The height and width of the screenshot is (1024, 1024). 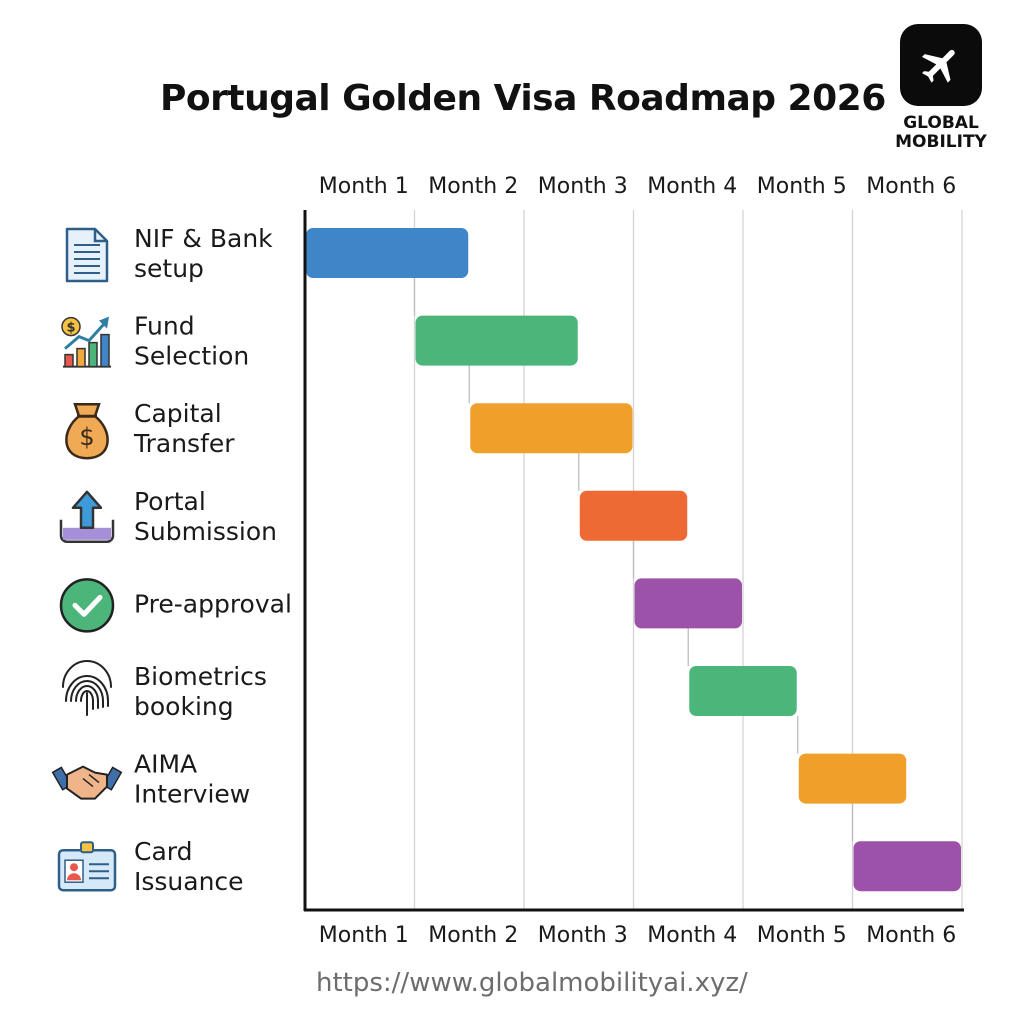 I want to click on task-label: NIF & Bank setup, so click(x=203, y=253).